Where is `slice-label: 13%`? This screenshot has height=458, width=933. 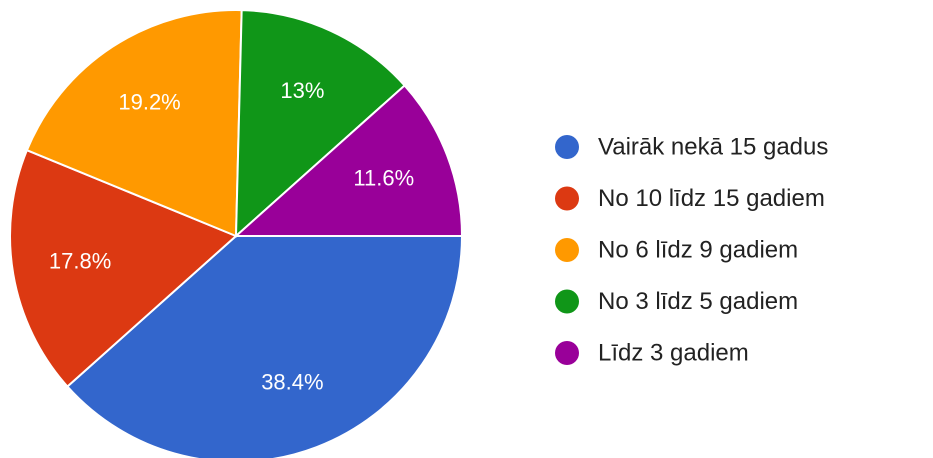
slice-label: 13% is located at coordinates (302, 90).